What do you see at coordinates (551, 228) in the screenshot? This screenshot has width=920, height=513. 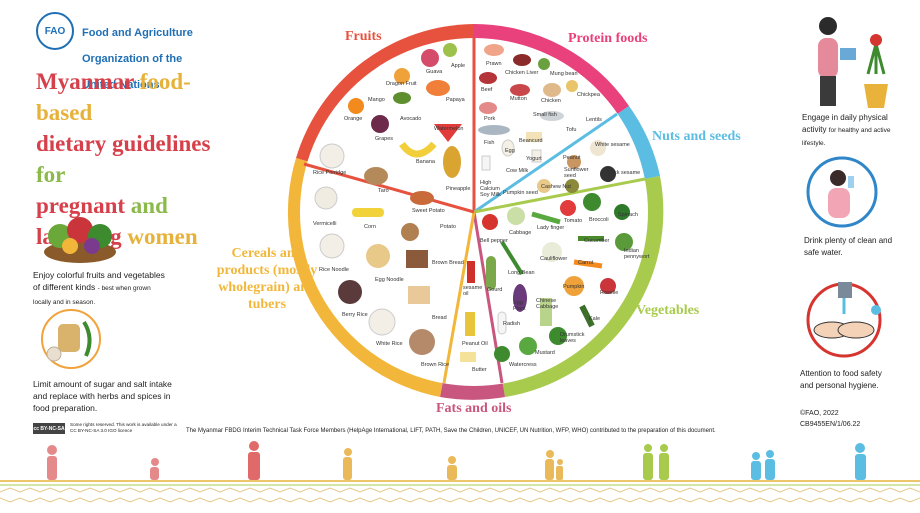 I see `food-label: Lady finger` at bounding box center [551, 228].